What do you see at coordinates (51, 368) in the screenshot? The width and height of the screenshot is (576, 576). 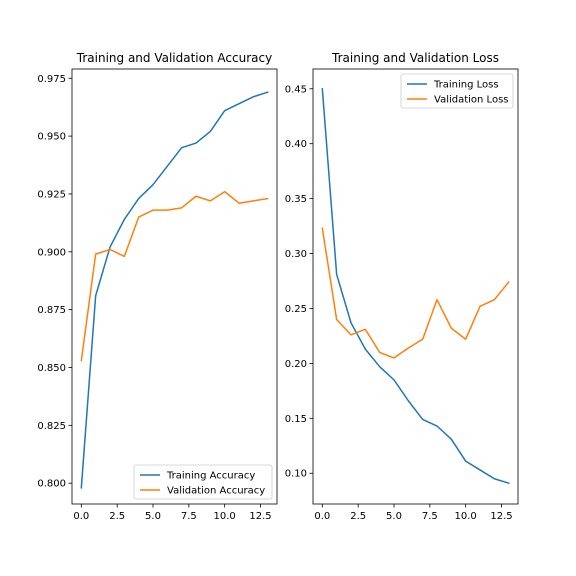 I see `y-tick-label: 0.850` at bounding box center [51, 368].